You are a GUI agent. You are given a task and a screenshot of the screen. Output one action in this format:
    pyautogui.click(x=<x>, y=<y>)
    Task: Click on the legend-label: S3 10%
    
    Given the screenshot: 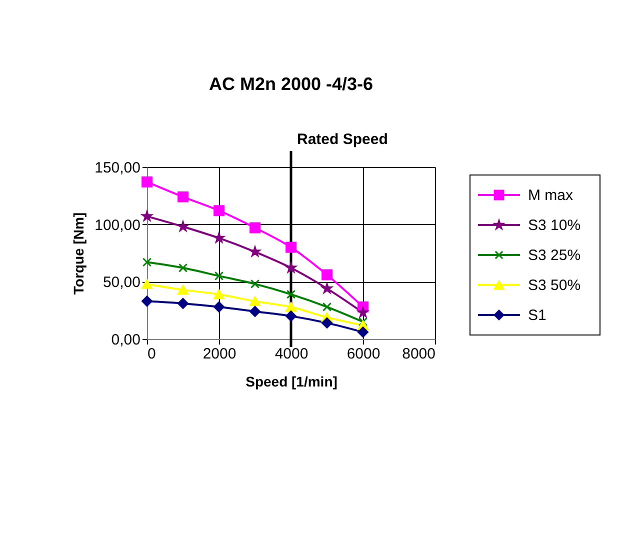 What is the action you would take?
    pyautogui.click(x=554, y=225)
    